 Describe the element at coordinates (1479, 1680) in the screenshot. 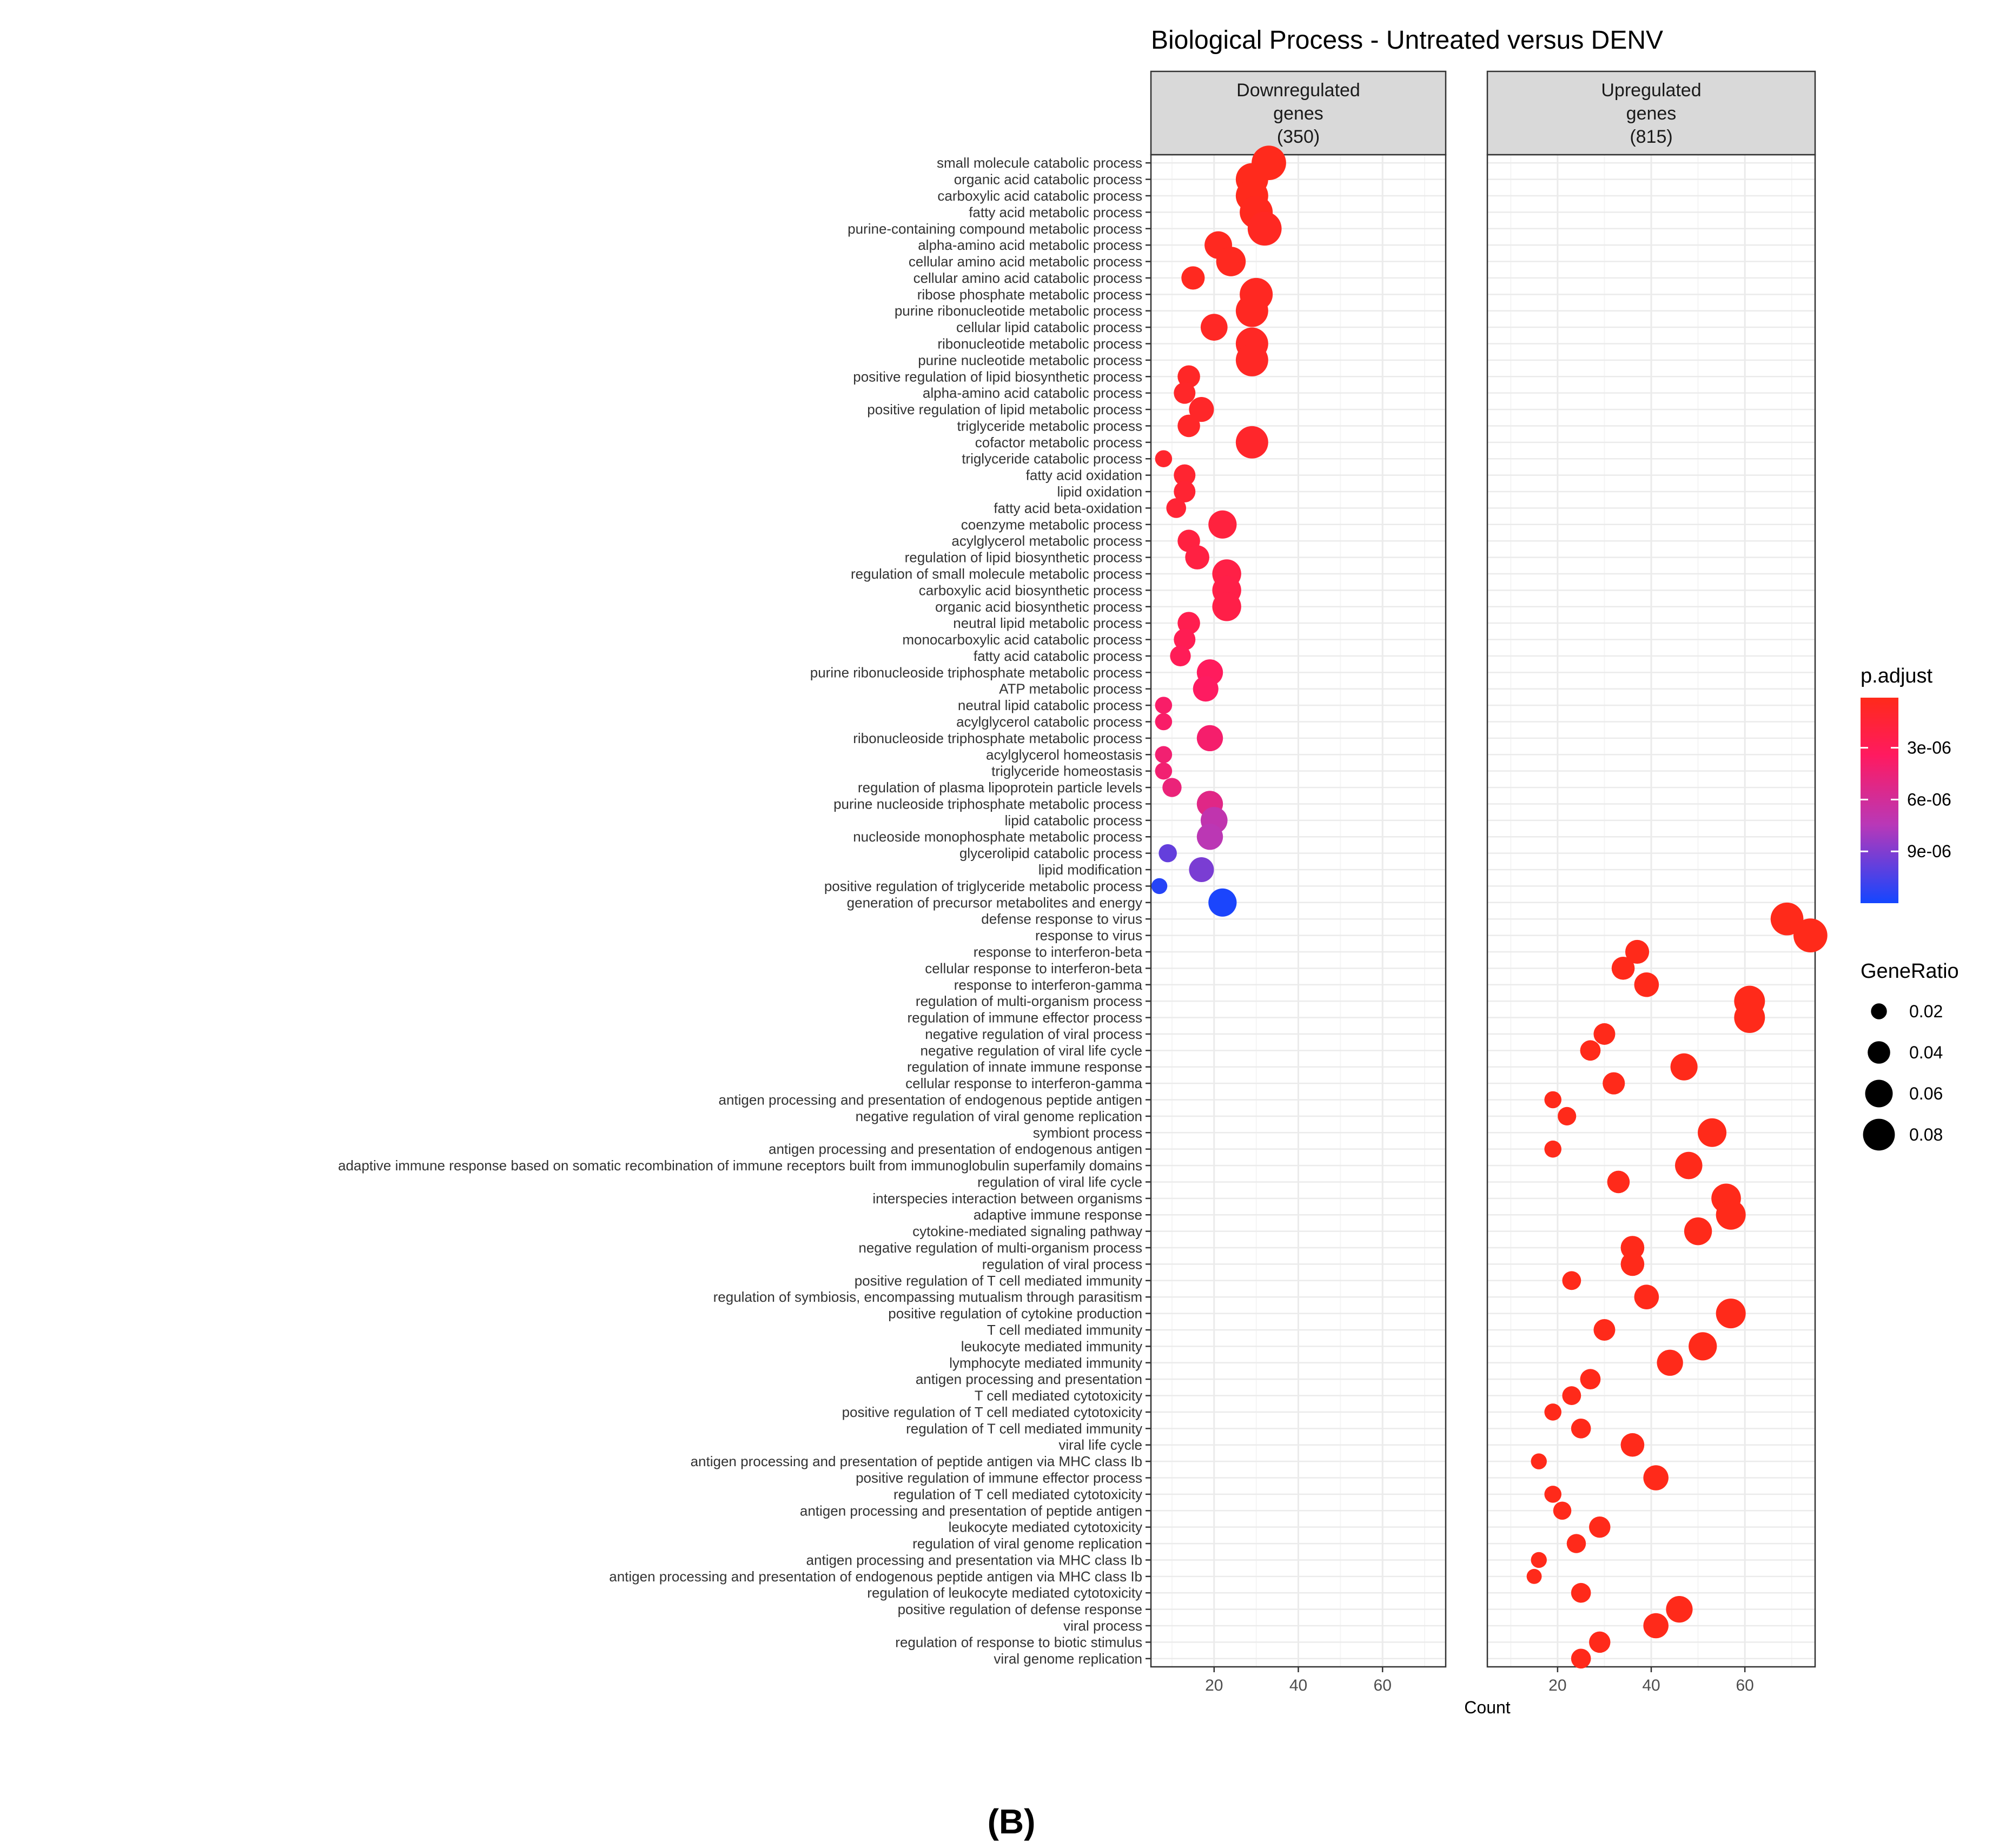

I see `x-axis: 20 40 60 20 40 60` at that location.